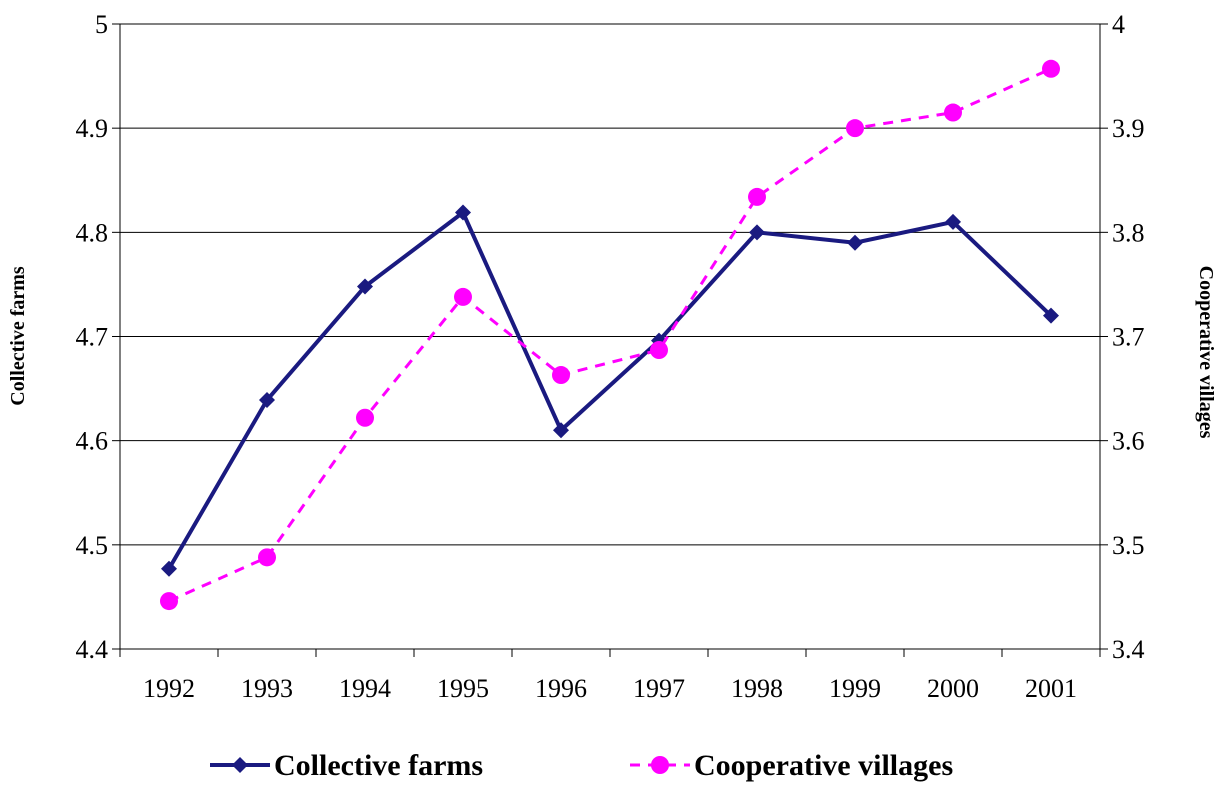 This screenshot has height=790, width=1221. What do you see at coordinates (1206, 352) in the screenshot?
I see `y2-axis-title: Cooperative villages` at bounding box center [1206, 352].